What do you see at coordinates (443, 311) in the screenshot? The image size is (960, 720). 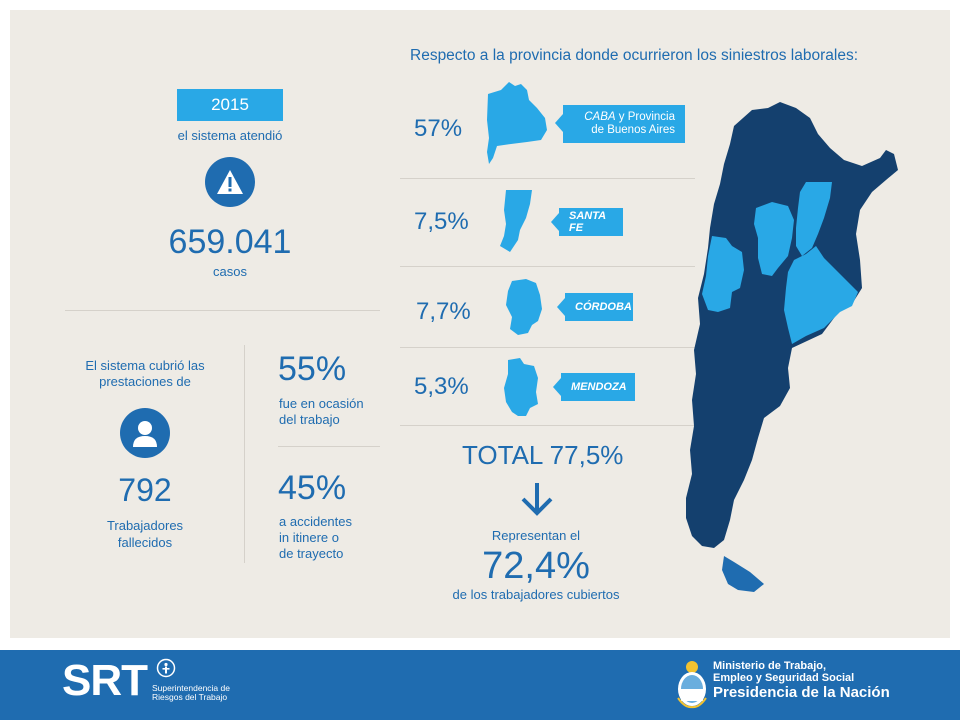 I see `province-pct: 7,7%` at bounding box center [443, 311].